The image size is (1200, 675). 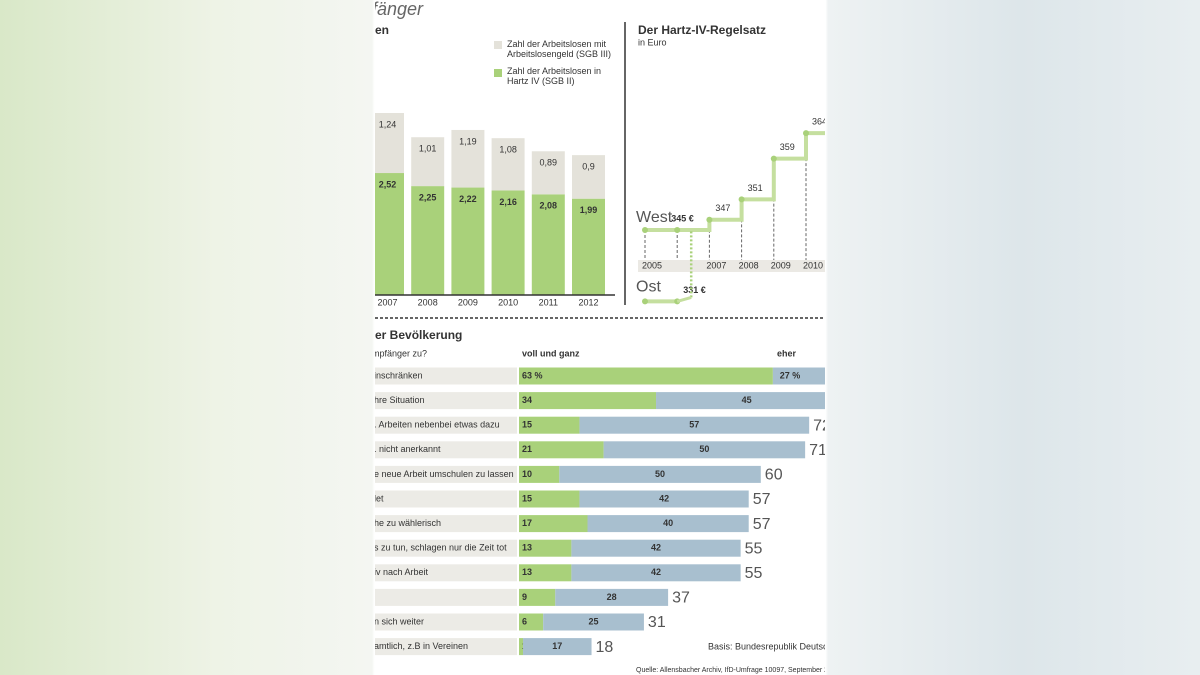 What do you see at coordinates (549, 206) in the screenshot?
I see `value-label: 2,08` at bounding box center [549, 206].